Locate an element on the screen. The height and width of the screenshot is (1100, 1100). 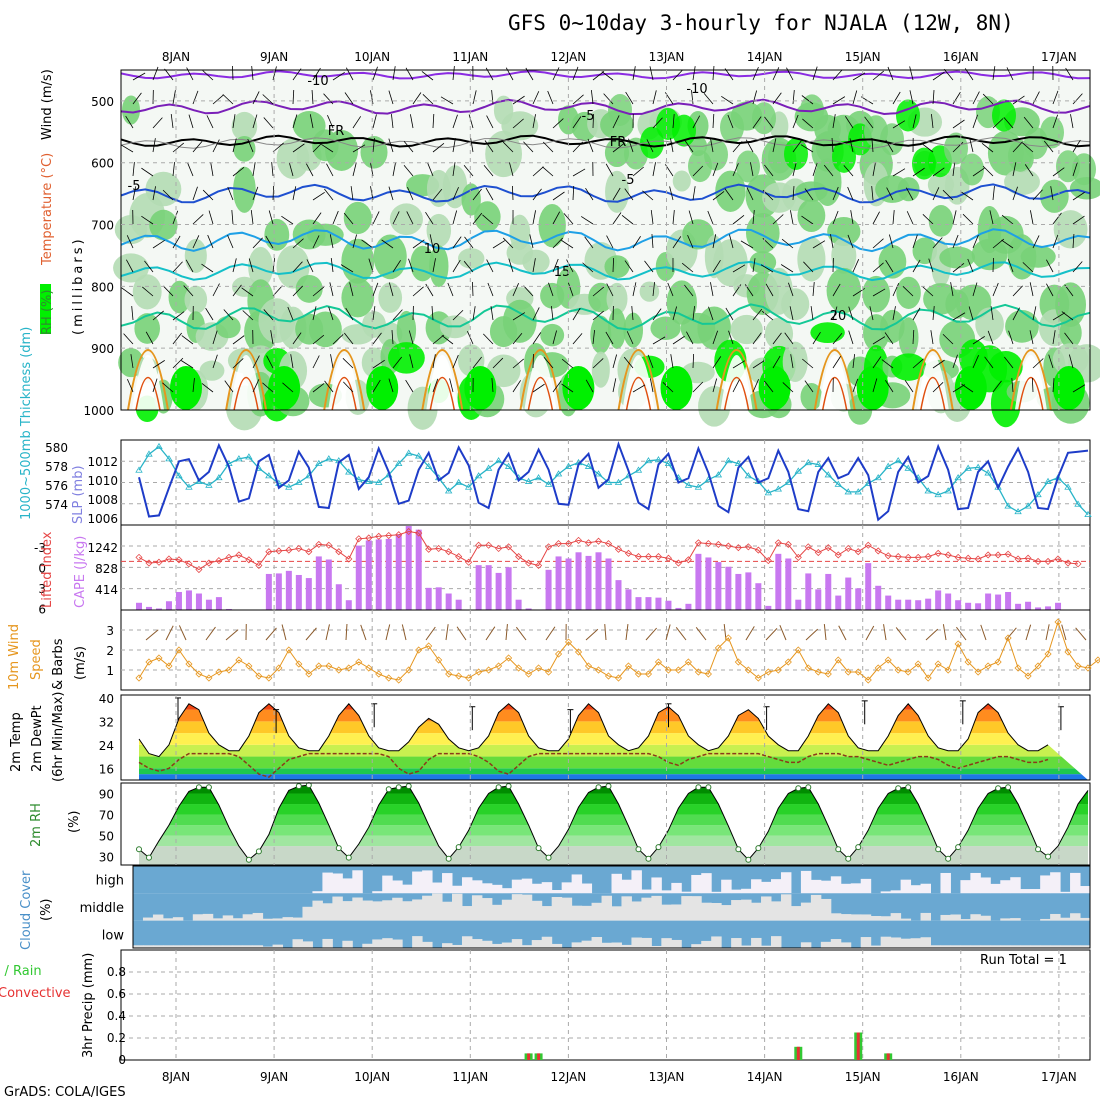
cape-ylabels: Lifted Index CAPE (J/kg) is located at coordinates (64, 569).